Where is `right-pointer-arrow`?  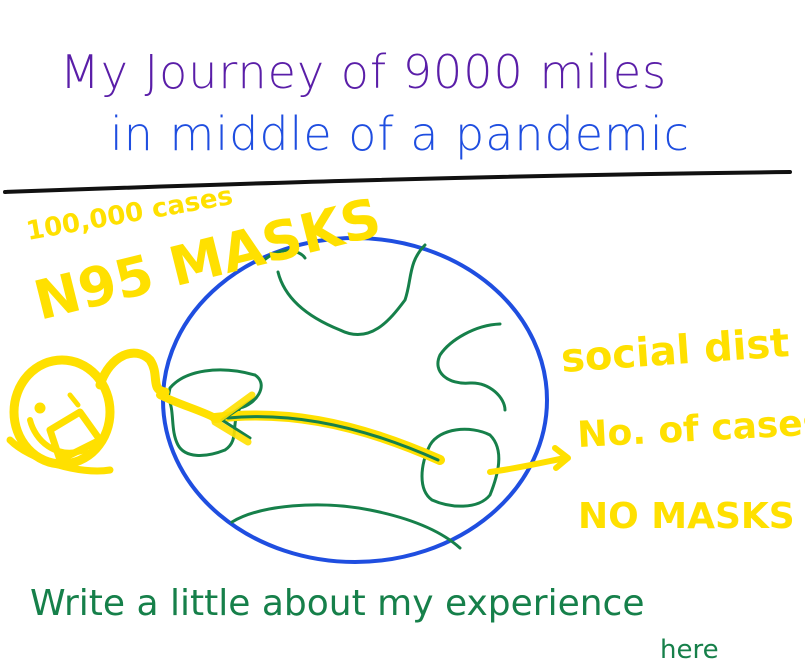 right-pointer-arrow is located at coordinates (529, 460).